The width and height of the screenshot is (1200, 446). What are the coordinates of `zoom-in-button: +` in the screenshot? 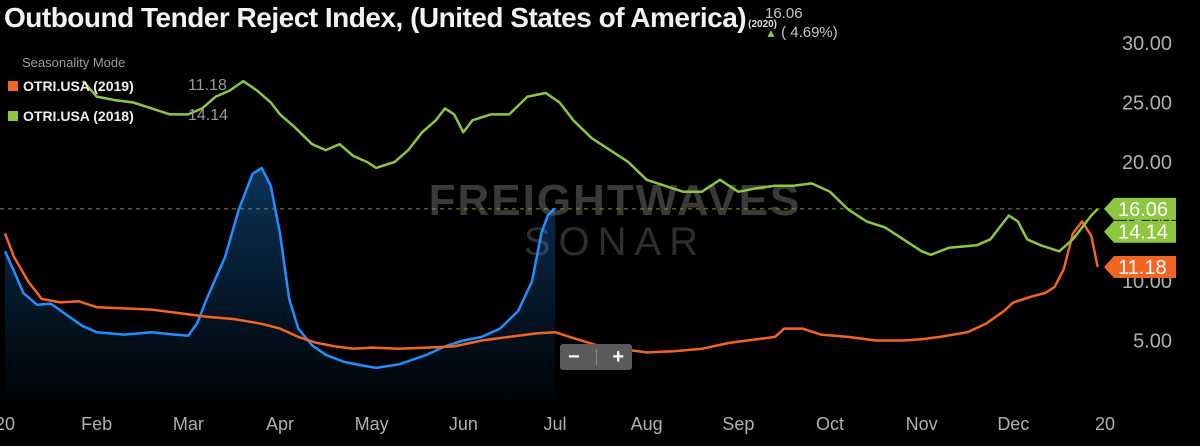 It's located at (618, 356).